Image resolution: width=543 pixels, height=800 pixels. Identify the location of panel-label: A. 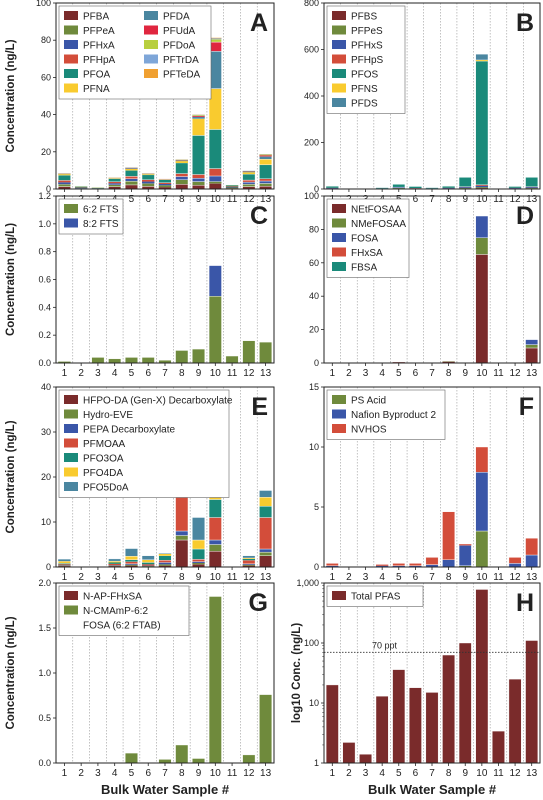
(259, 23).